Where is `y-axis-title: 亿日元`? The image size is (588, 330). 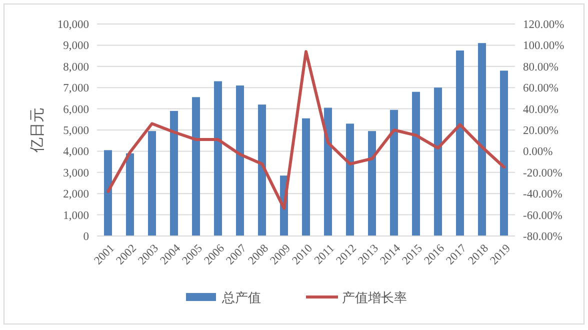 y-axis-title: 亿日元 is located at coordinates (38, 131).